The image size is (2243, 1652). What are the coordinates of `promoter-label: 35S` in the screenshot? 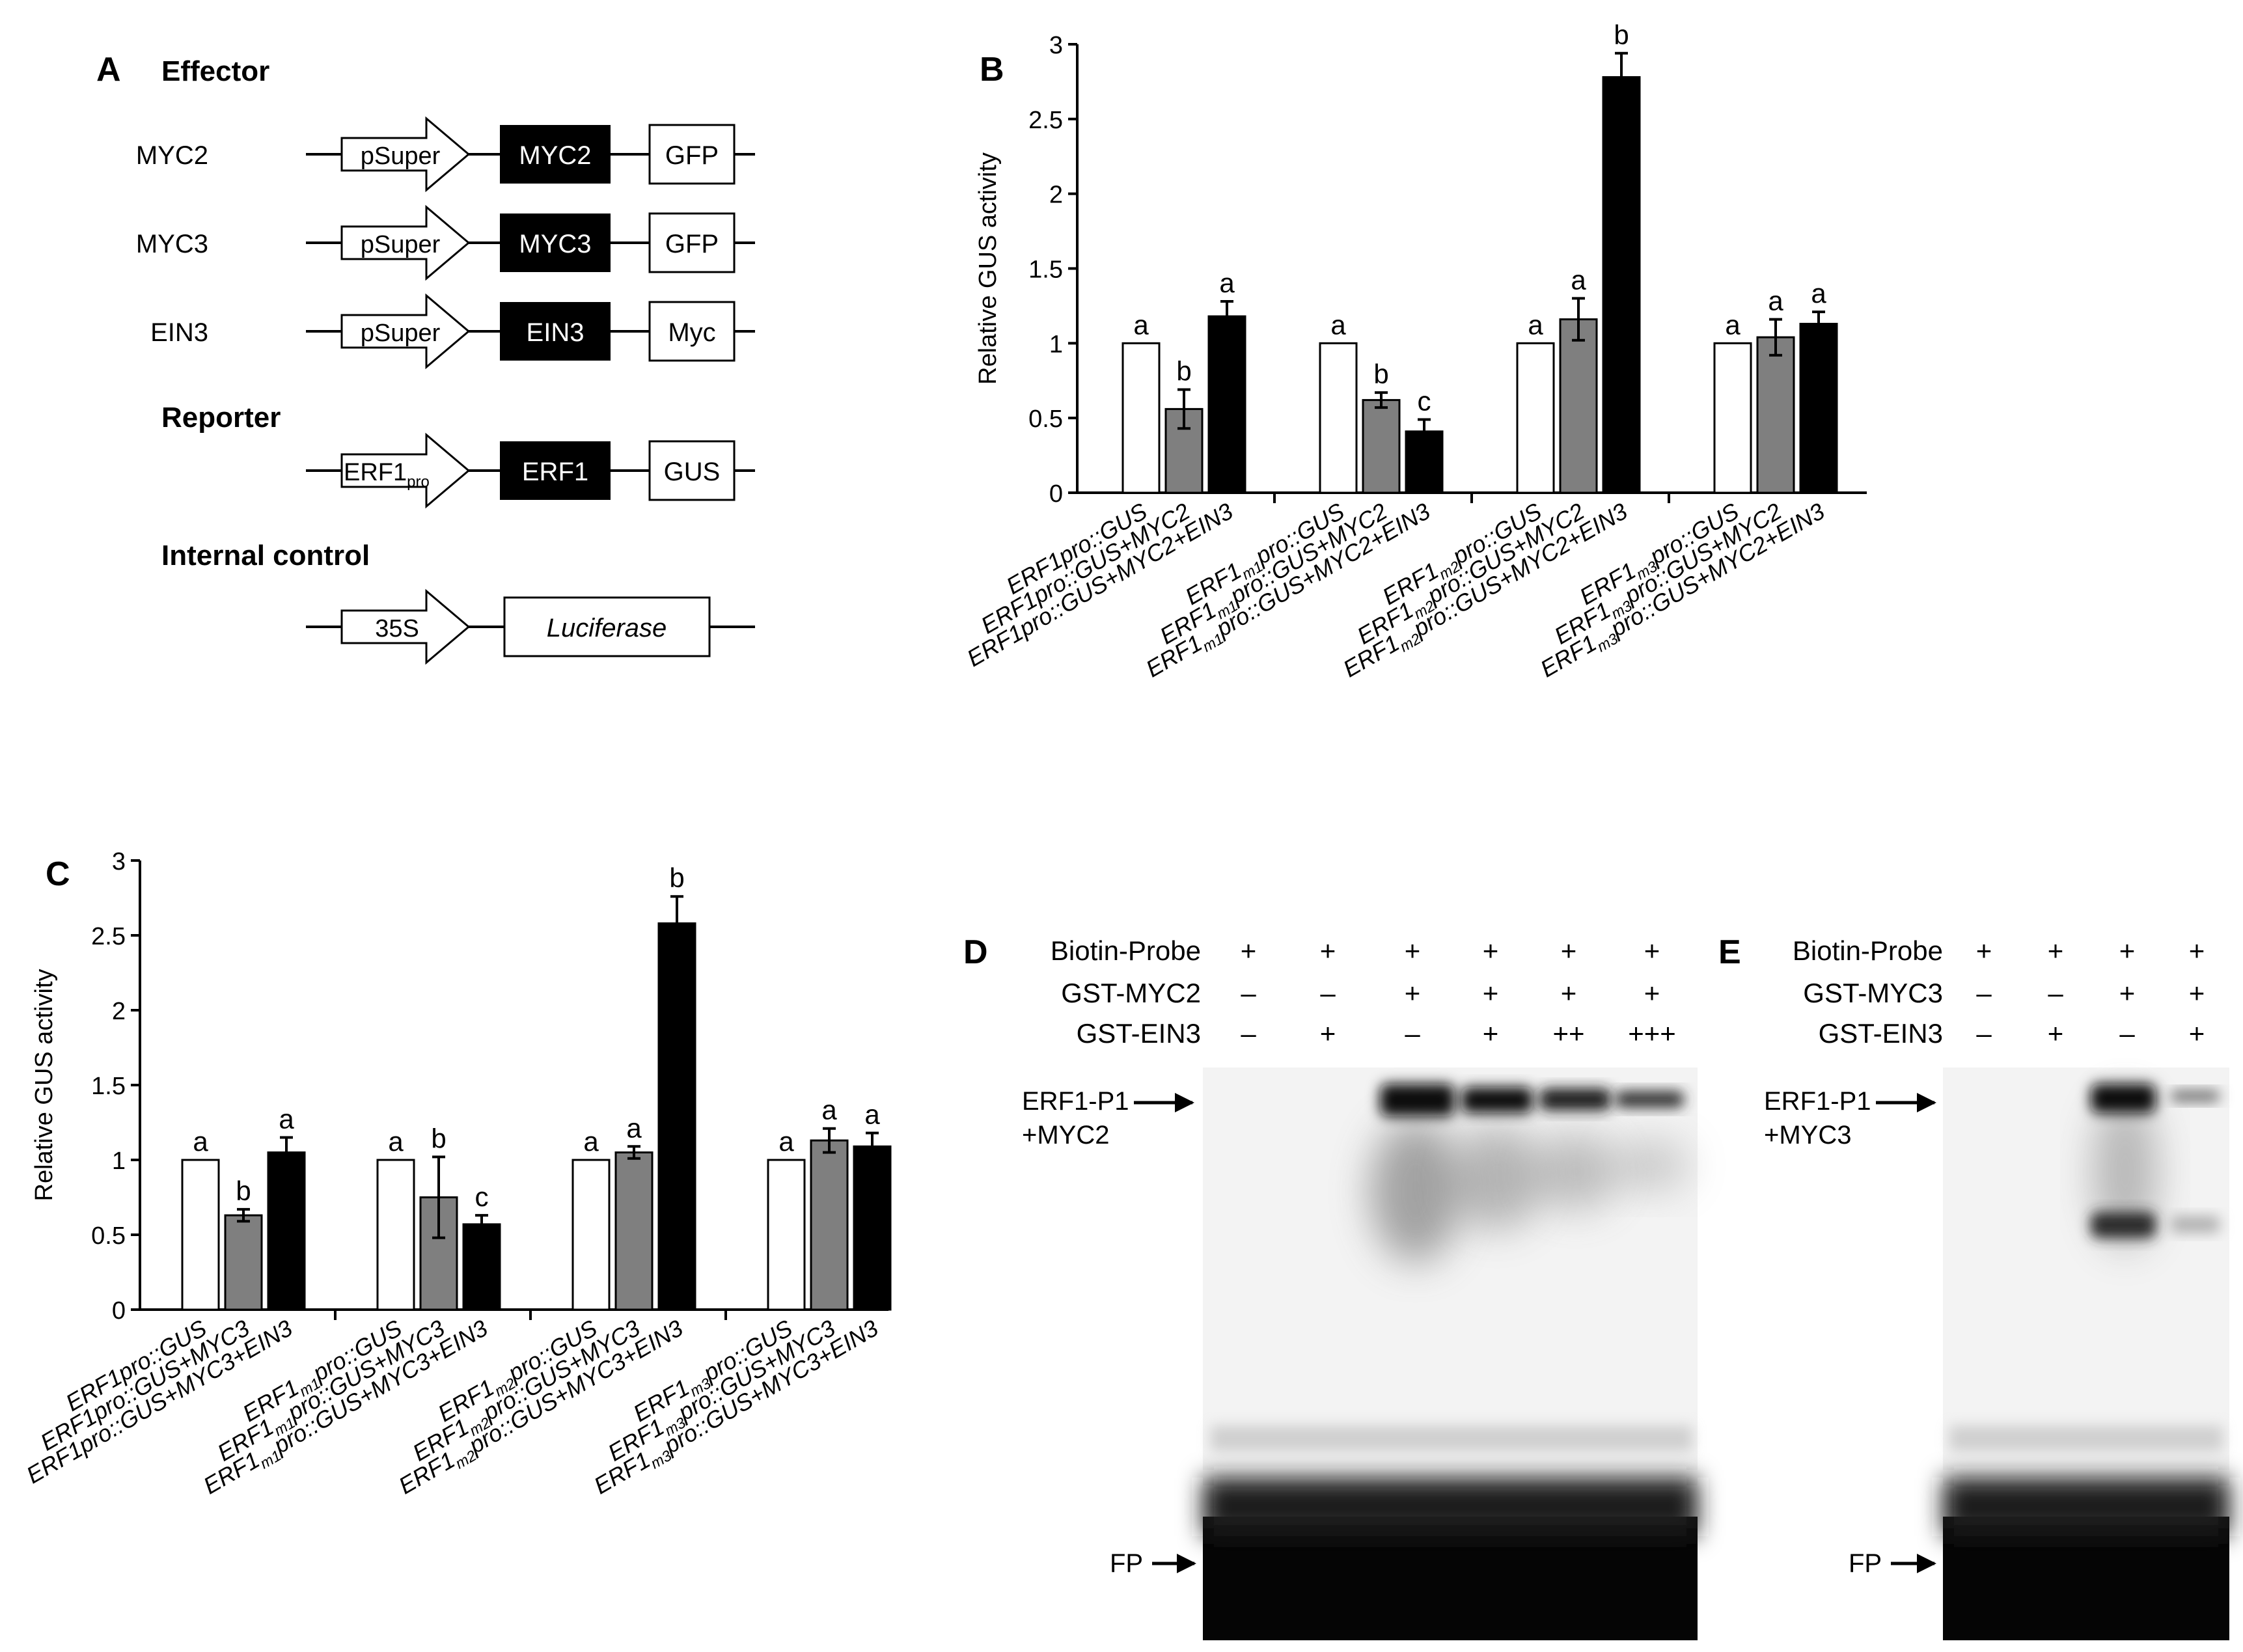 It's located at (397, 628).